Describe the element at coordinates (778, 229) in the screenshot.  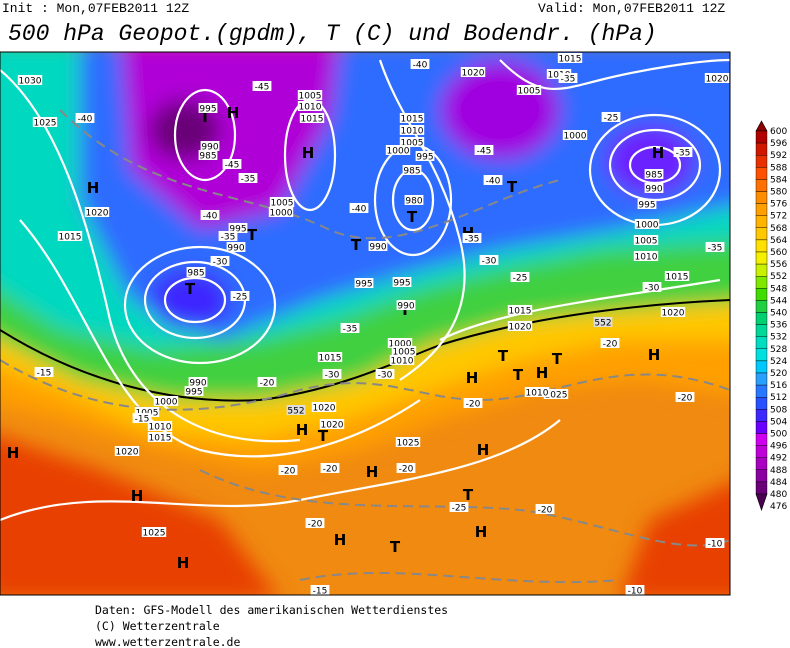
I see `colorbar-label: 568` at that location.